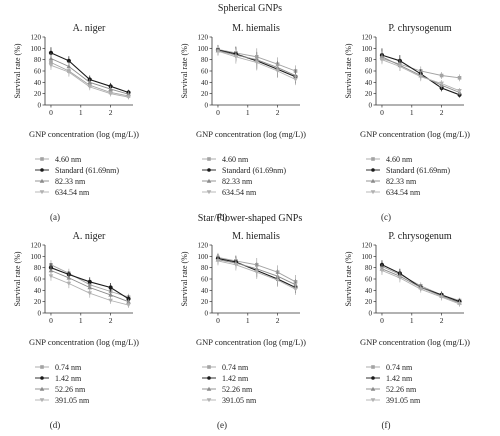 The image size is (500, 436). Describe the element at coordinates (84, 134) in the screenshot. I see `x-axis-label: GNP concentration (log (mg/L))` at that location.